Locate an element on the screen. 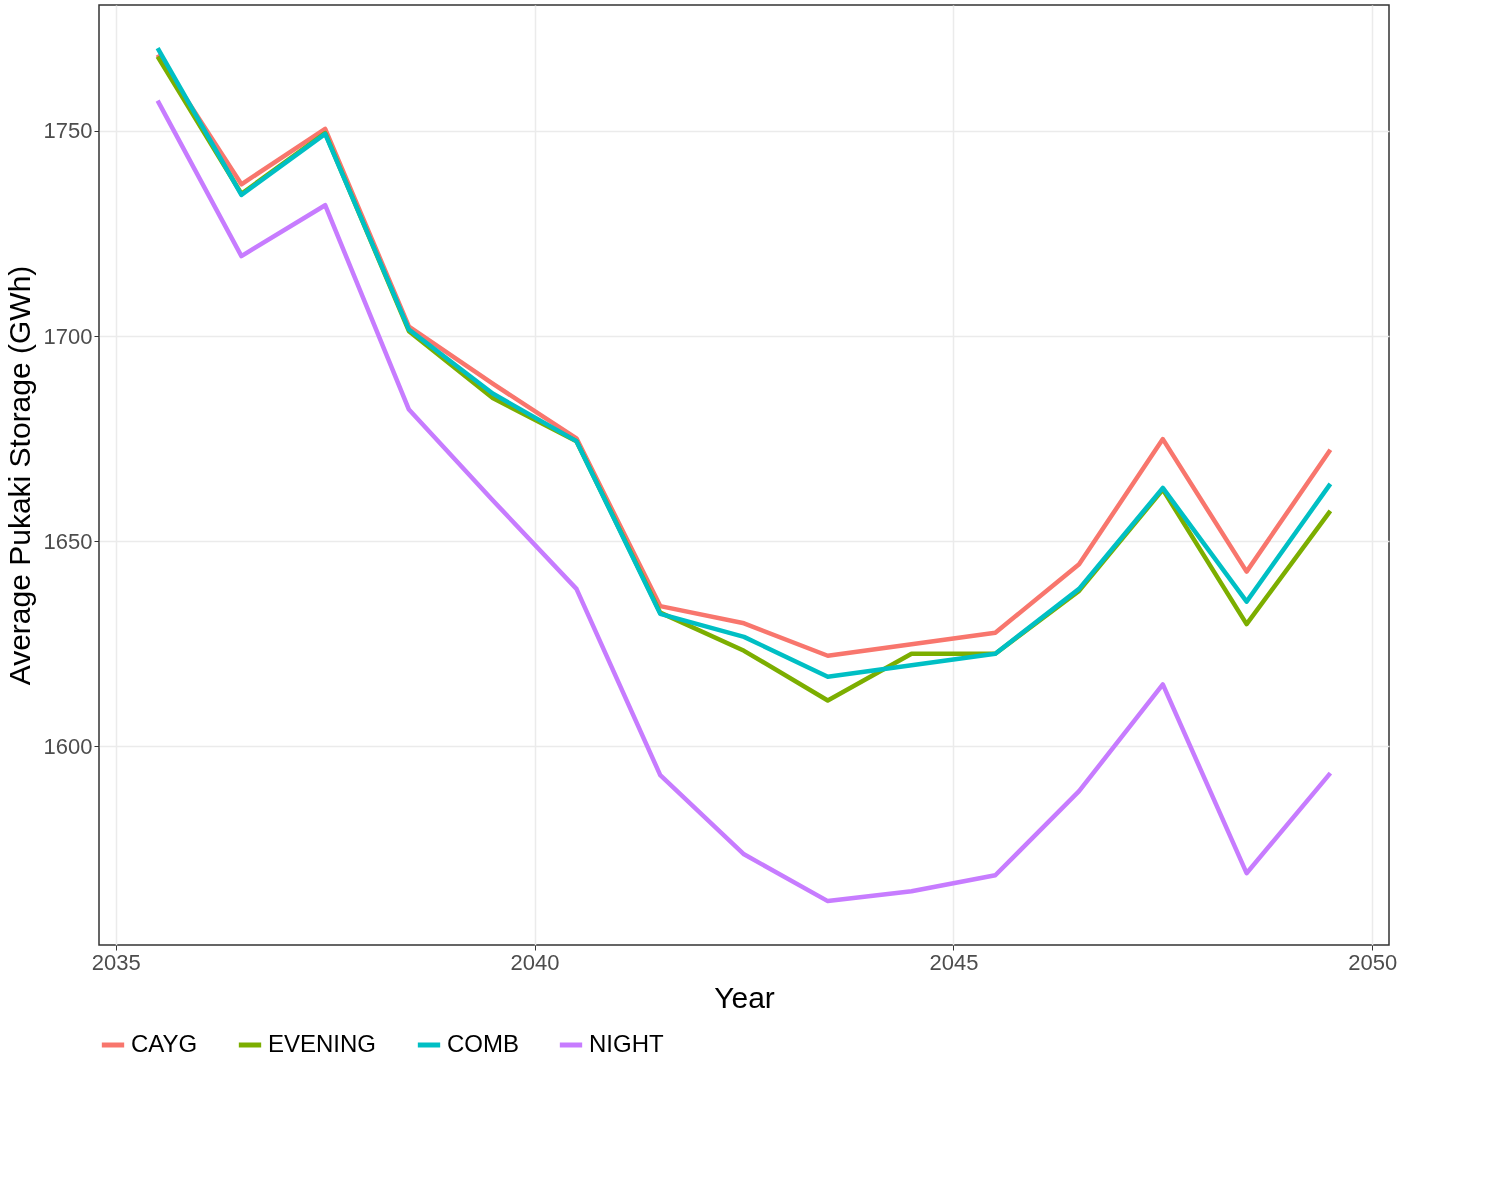 The height and width of the screenshot is (1189, 1486). x-tick-label: 2050 is located at coordinates (1373, 962).